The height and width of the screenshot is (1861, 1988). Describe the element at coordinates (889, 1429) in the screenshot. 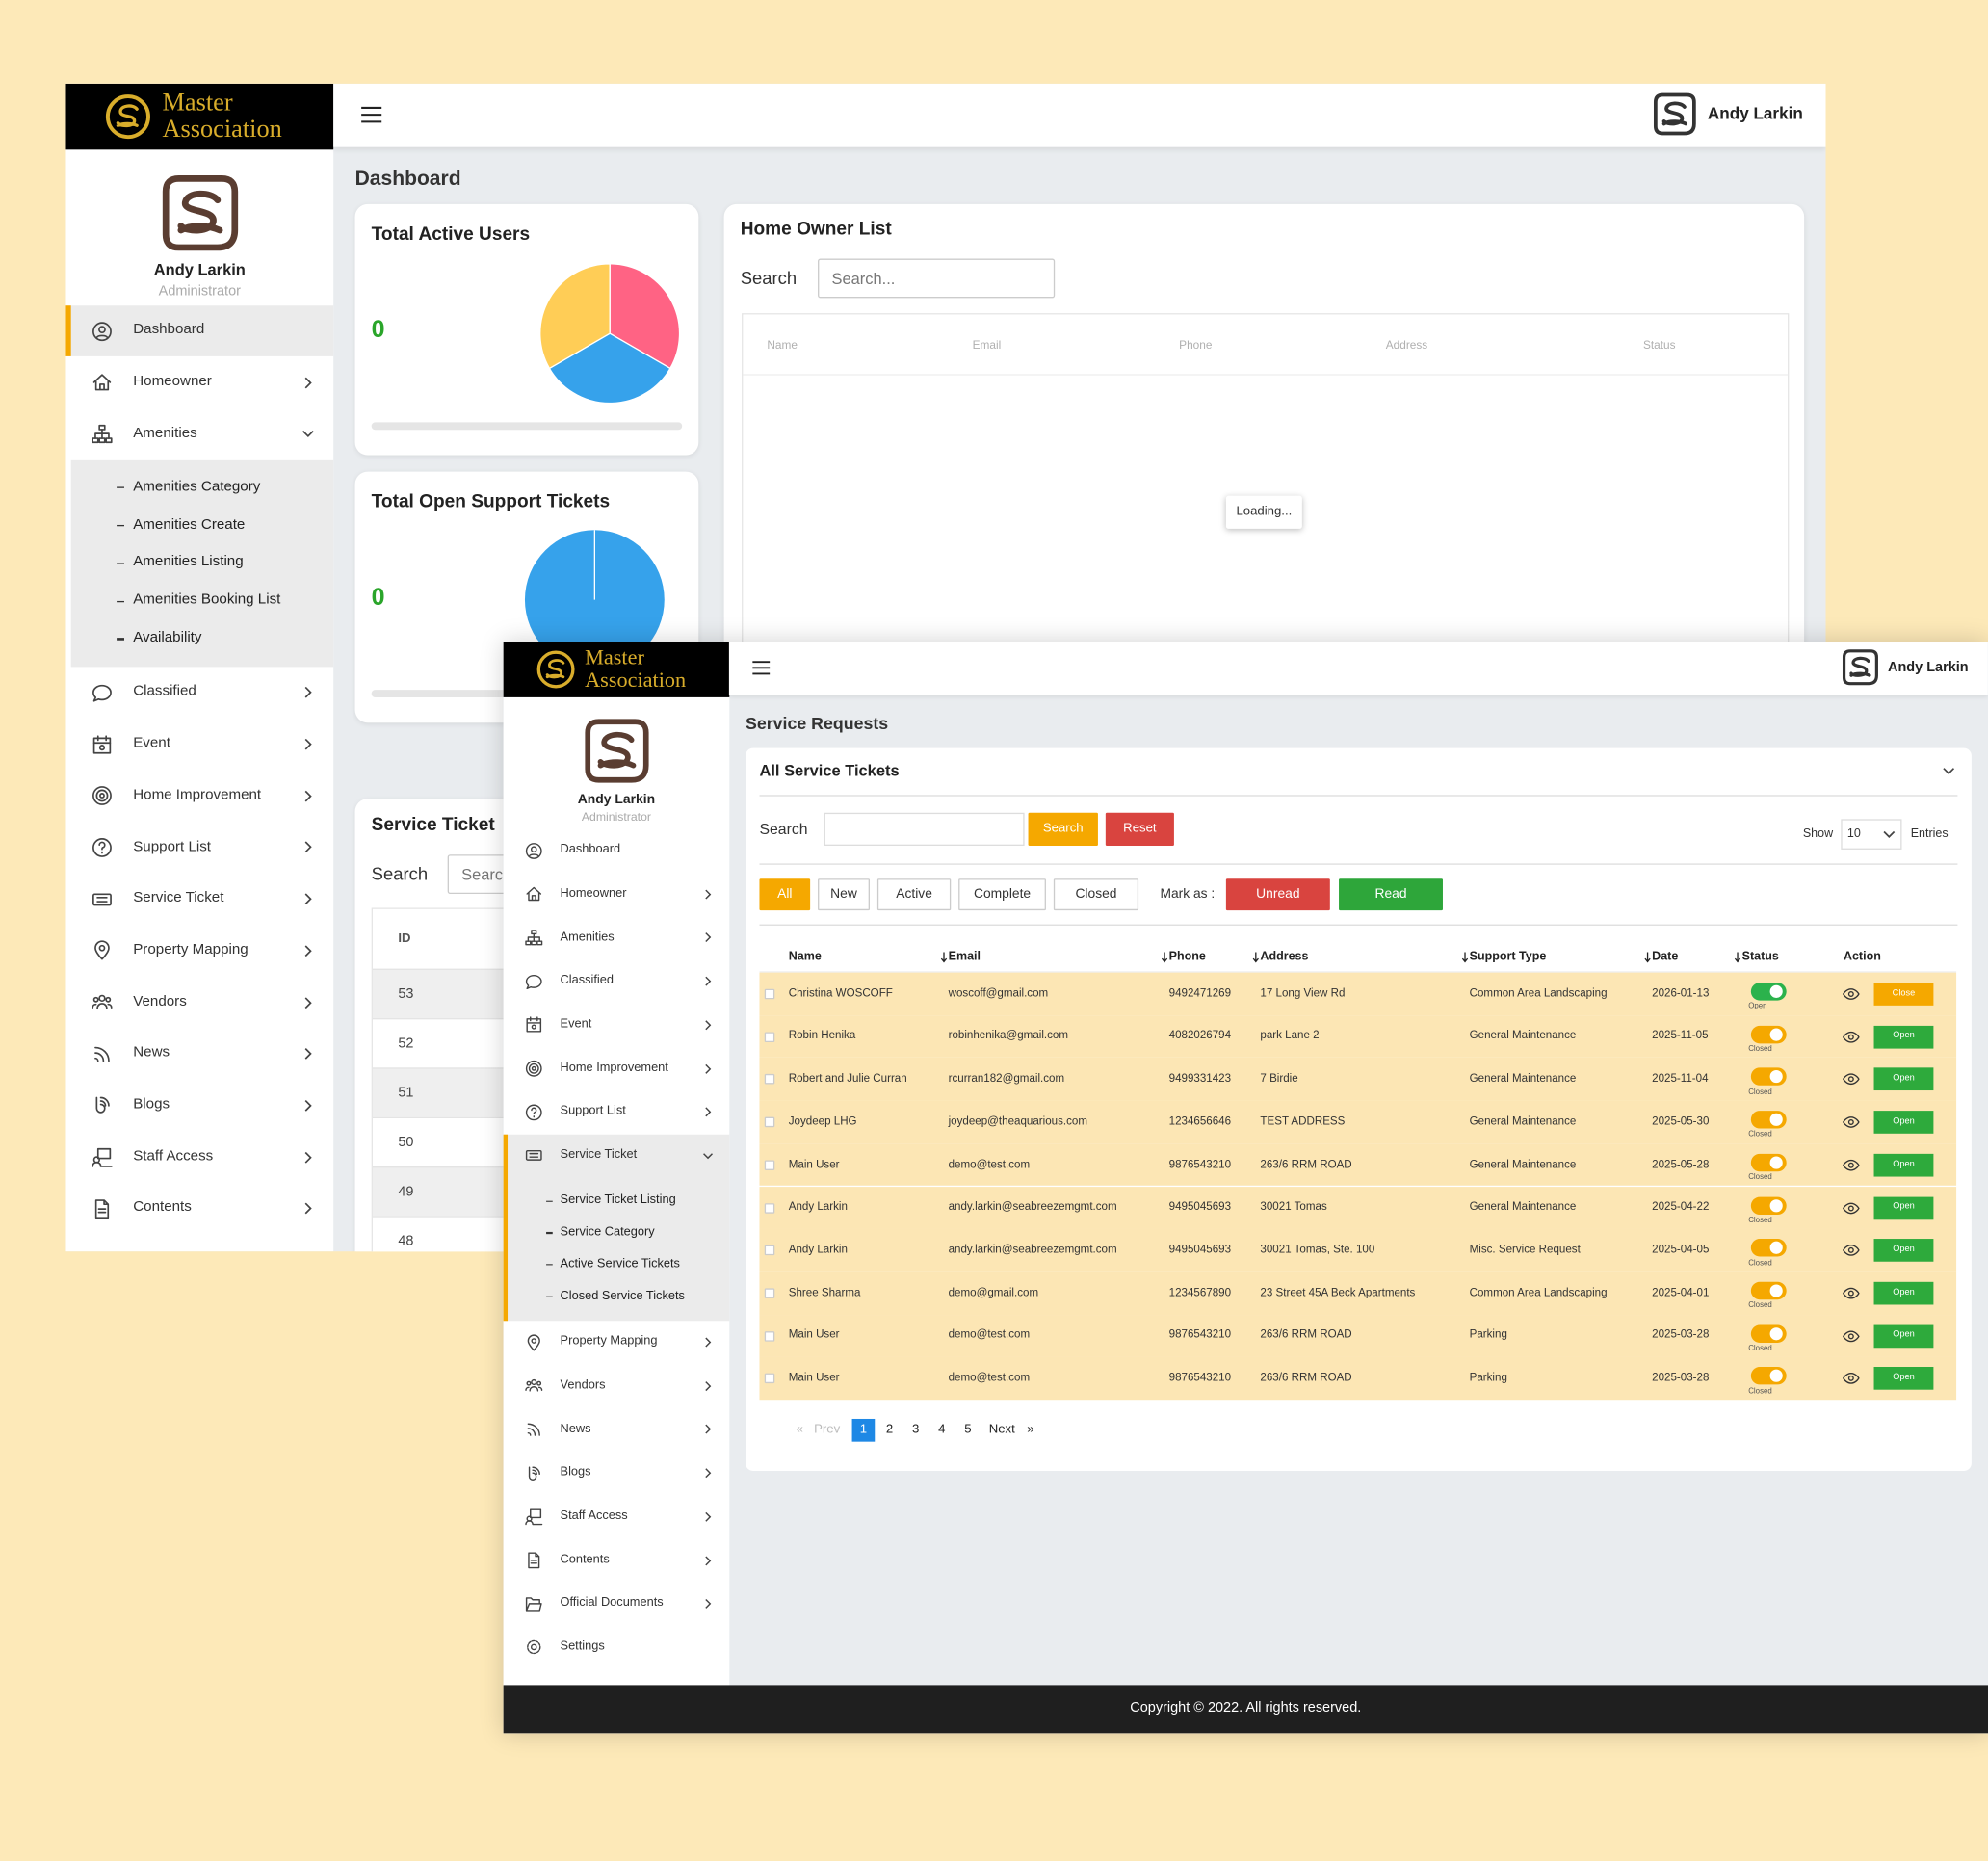

I see `page-link: 2` at that location.